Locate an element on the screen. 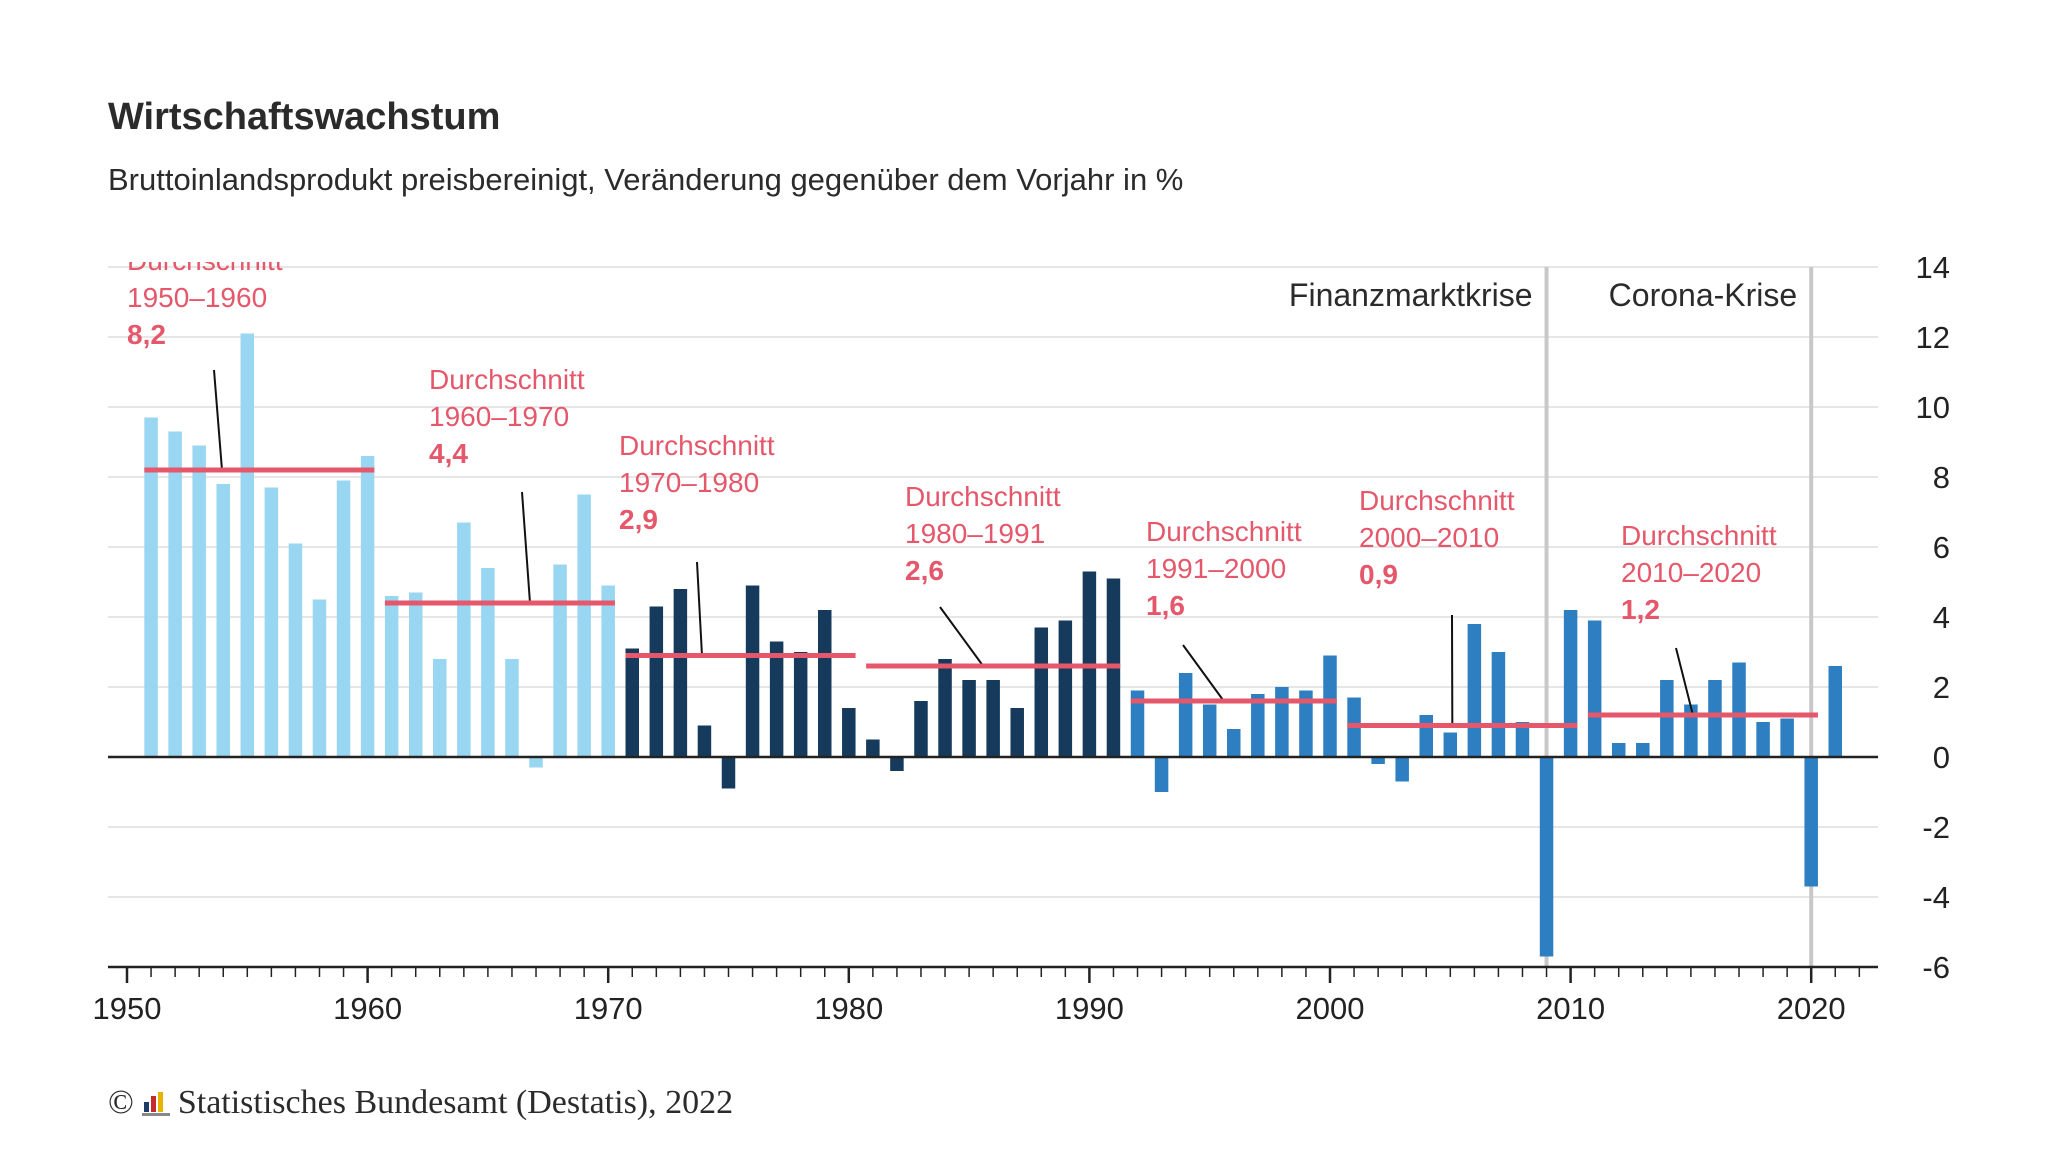 This screenshot has width=2048, height=1152. average-period: 1980–1991 is located at coordinates (975, 533).